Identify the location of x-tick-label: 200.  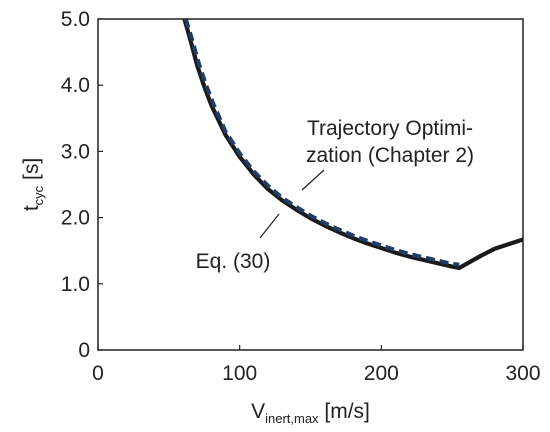
(381, 373).